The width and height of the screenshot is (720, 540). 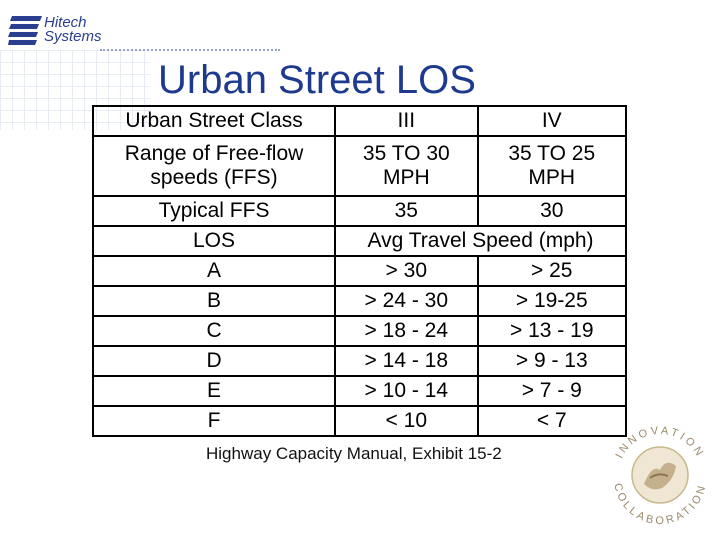 I want to click on table-cell: Range of Free-flow speeds (FFS), so click(x=214, y=166).